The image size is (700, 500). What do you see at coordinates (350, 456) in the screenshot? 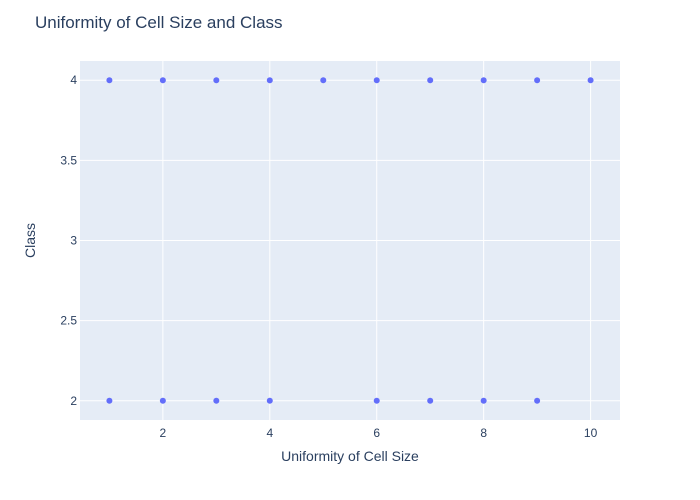
I see `x-axis-title: Uniformity of Cell Size` at bounding box center [350, 456].